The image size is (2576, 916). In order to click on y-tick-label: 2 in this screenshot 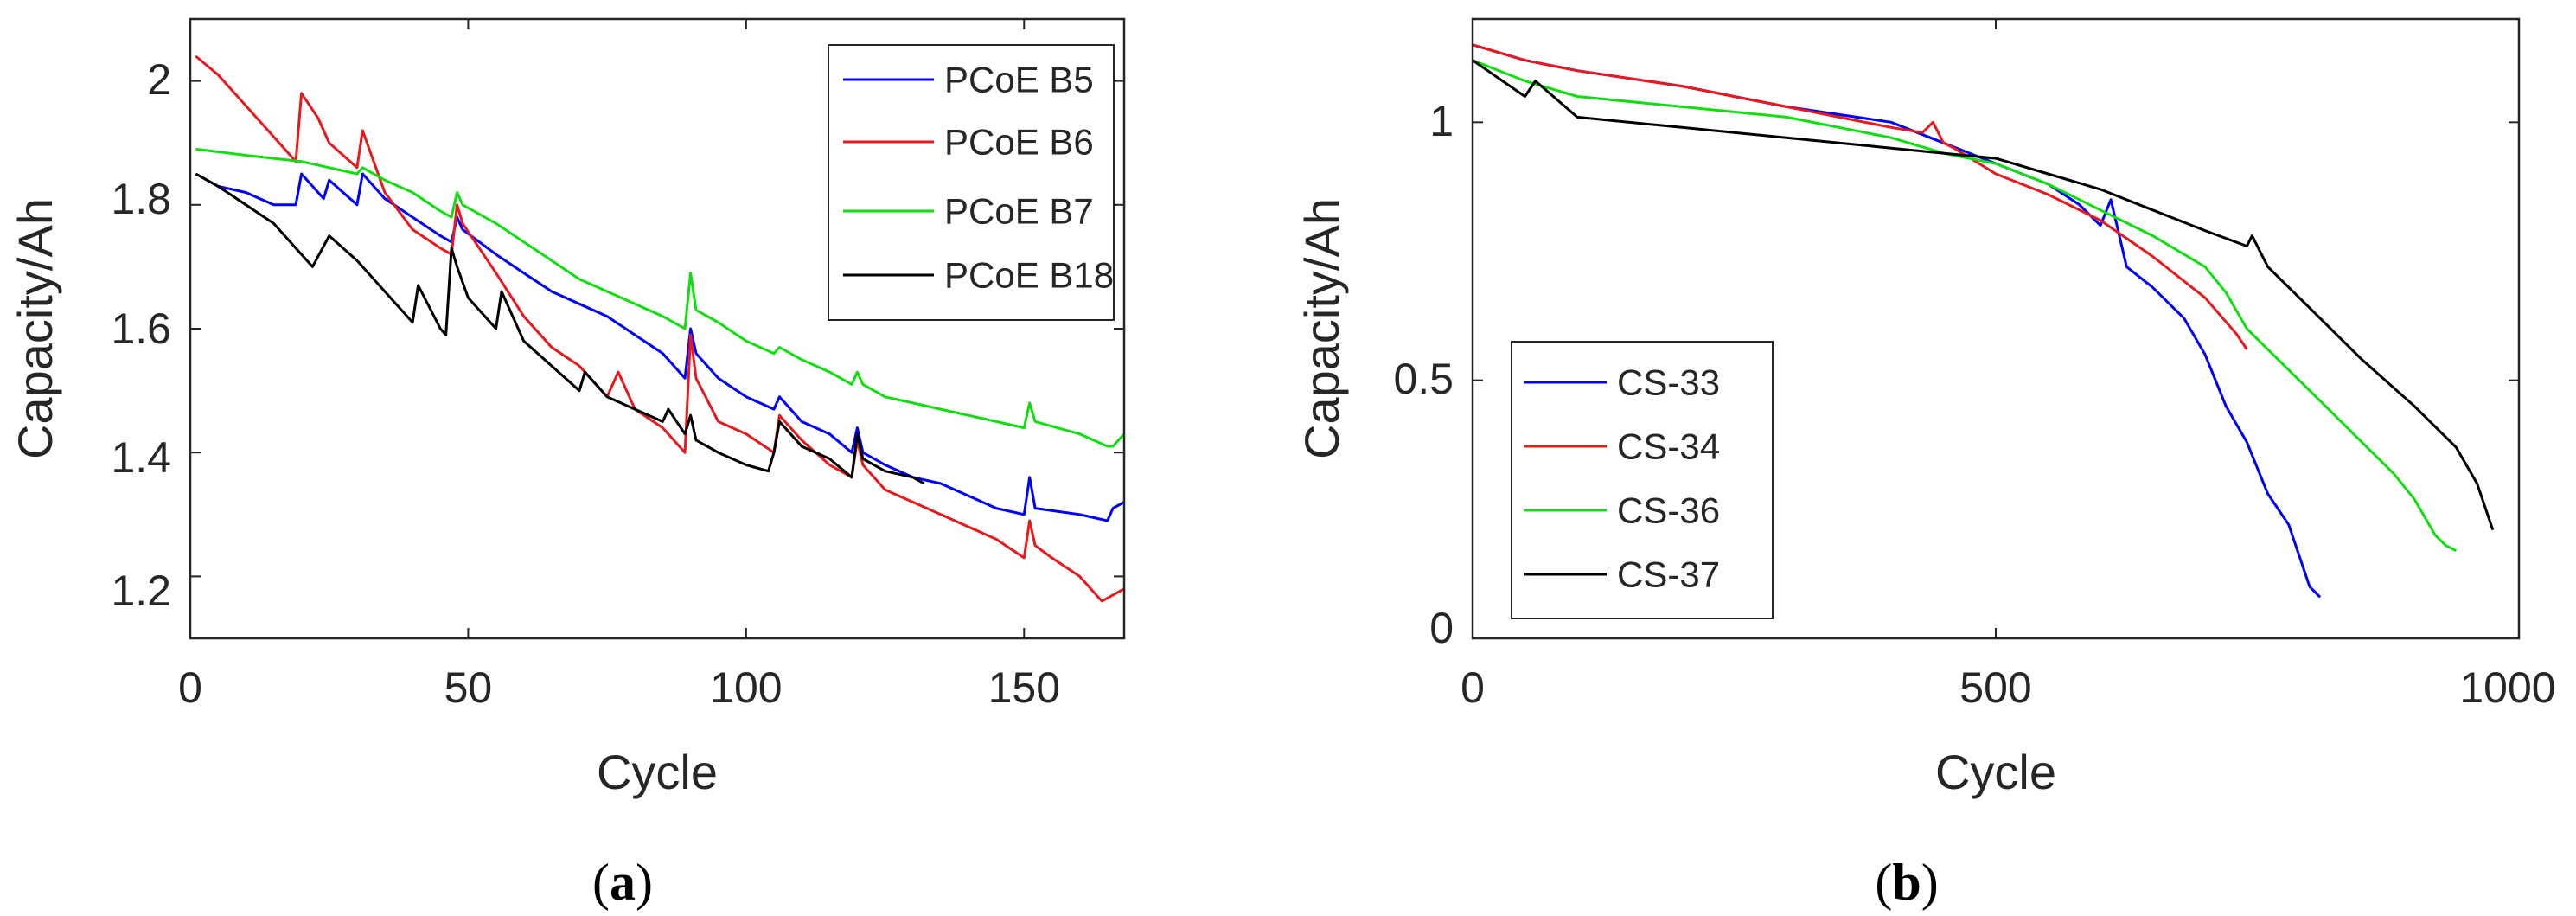, I will do `click(159, 79)`.